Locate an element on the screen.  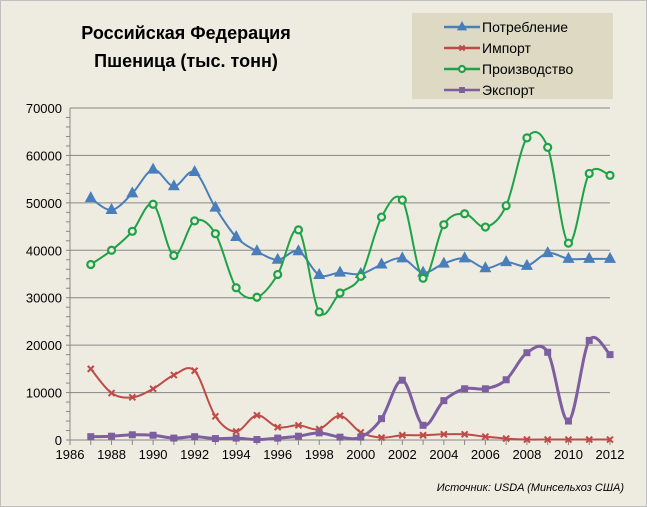
x-tick-label: 2000 is located at coordinates (360, 454).